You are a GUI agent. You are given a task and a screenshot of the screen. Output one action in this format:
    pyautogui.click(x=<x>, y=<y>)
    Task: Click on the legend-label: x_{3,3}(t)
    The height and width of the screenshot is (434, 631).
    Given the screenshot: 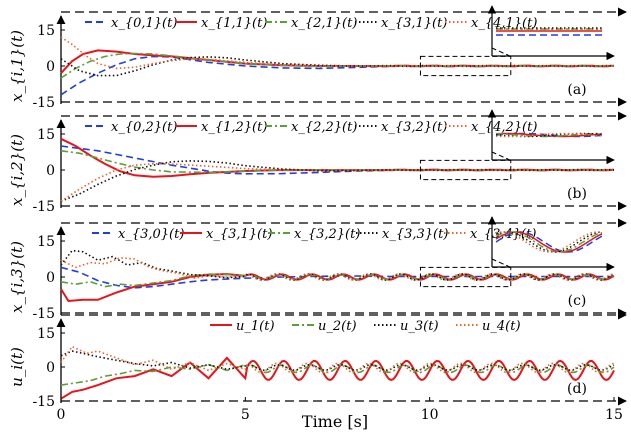 What is the action you would take?
    pyautogui.click(x=415, y=234)
    